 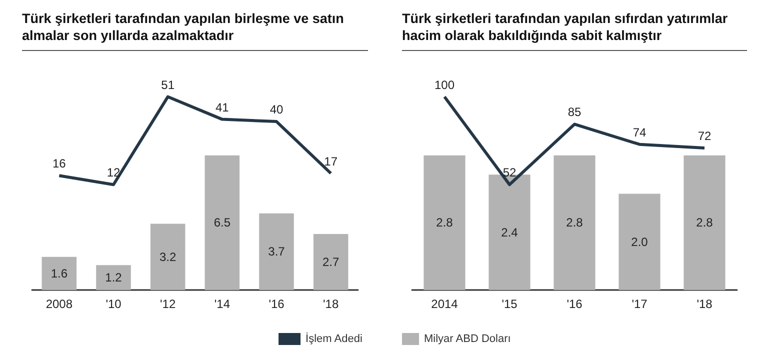 What do you see at coordinates (575, 112) in the screenshot?
I see `data-label: 85` at bounding box center [575, 112].